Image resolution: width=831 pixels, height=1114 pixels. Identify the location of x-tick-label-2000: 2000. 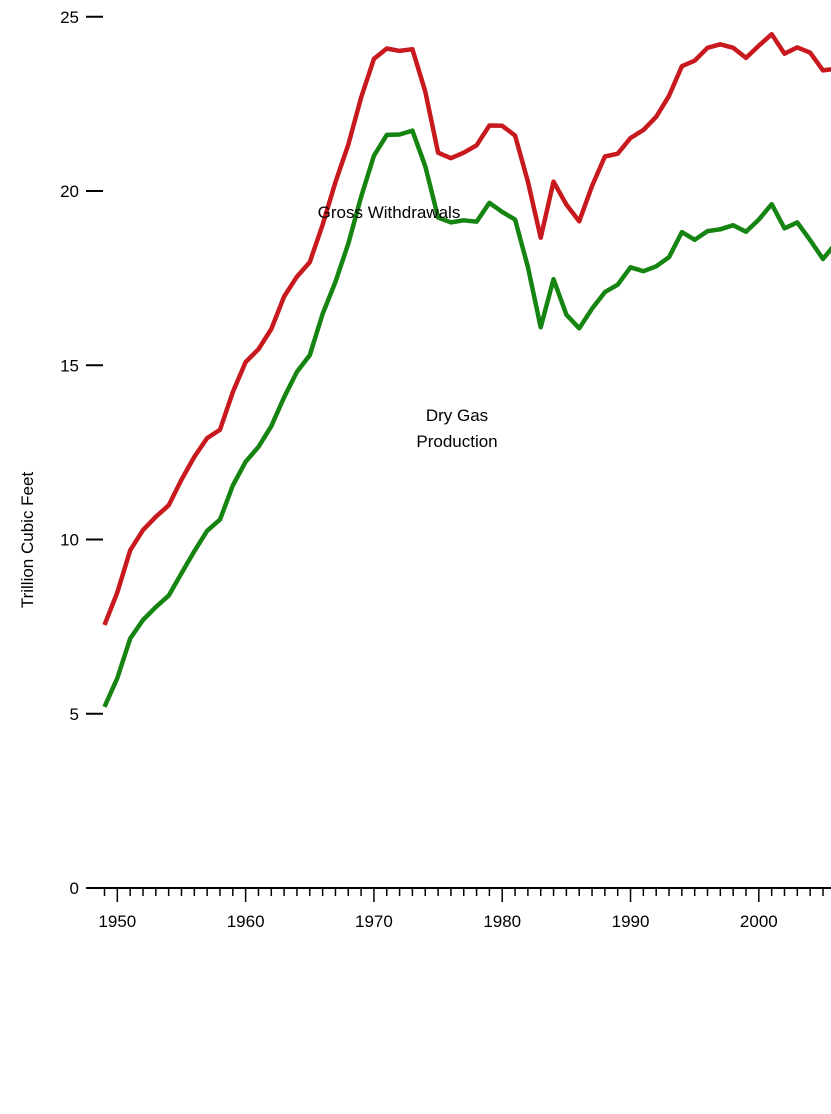
(759, 921).